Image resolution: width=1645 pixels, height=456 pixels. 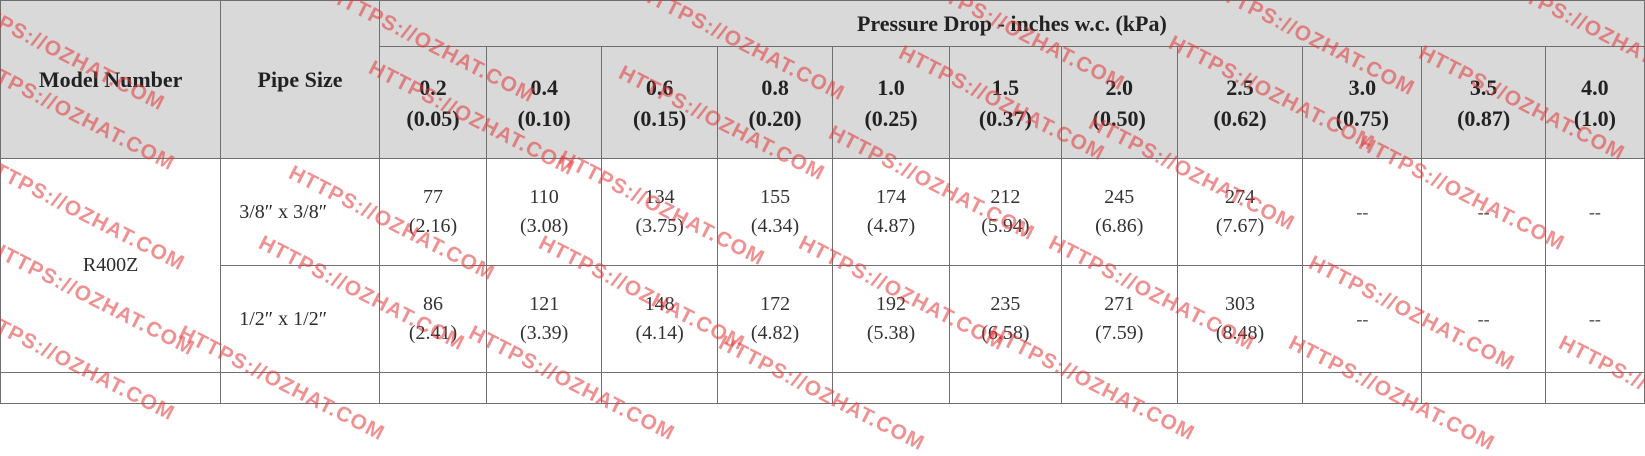 What do you see at coordinates (1005, 333) in the screenshot?
I see `flow-value-kpa: (6.58)` at bounding box center [1005, 333].